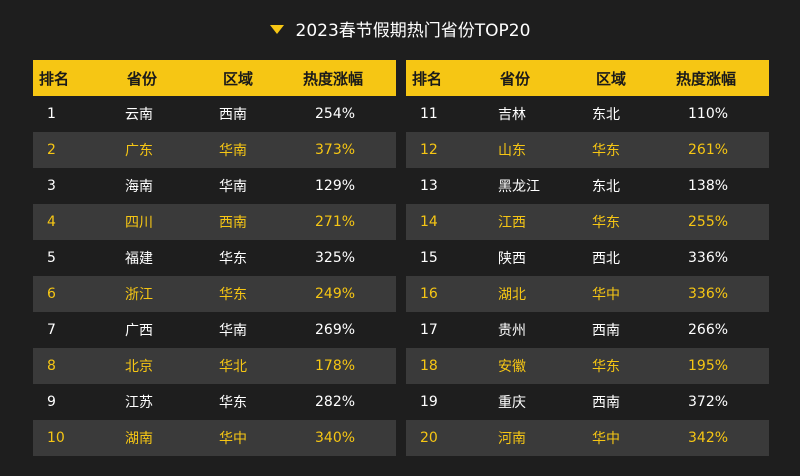 This screenshot has width=800, height=476. Describe the element at coordinates (51, 186) in the screenshot. I see `rank-cell: 3` at that location.